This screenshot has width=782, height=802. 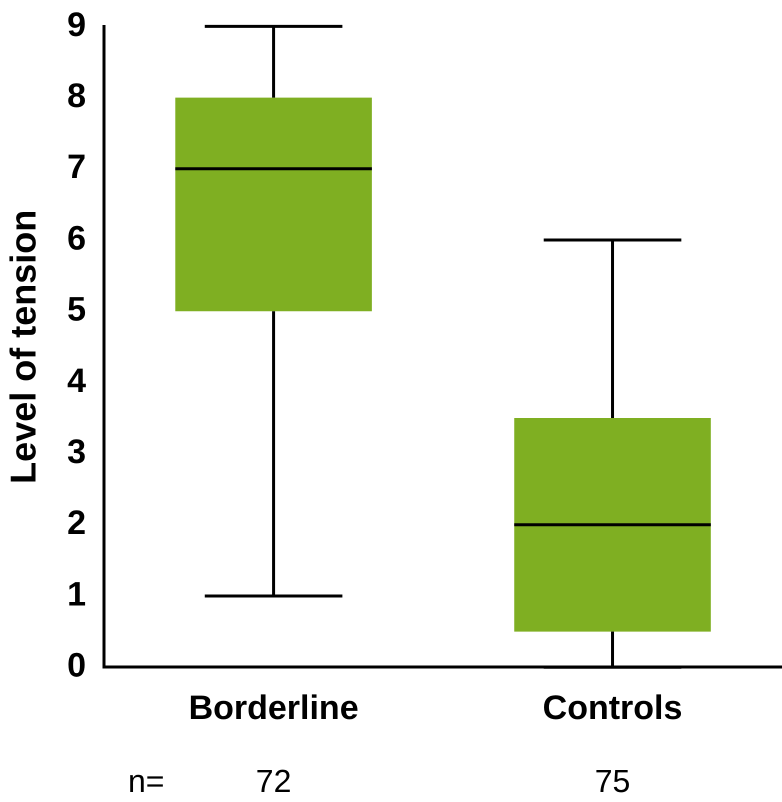 I want to click on y-tick-label: 1, so click(x=76, y=594).